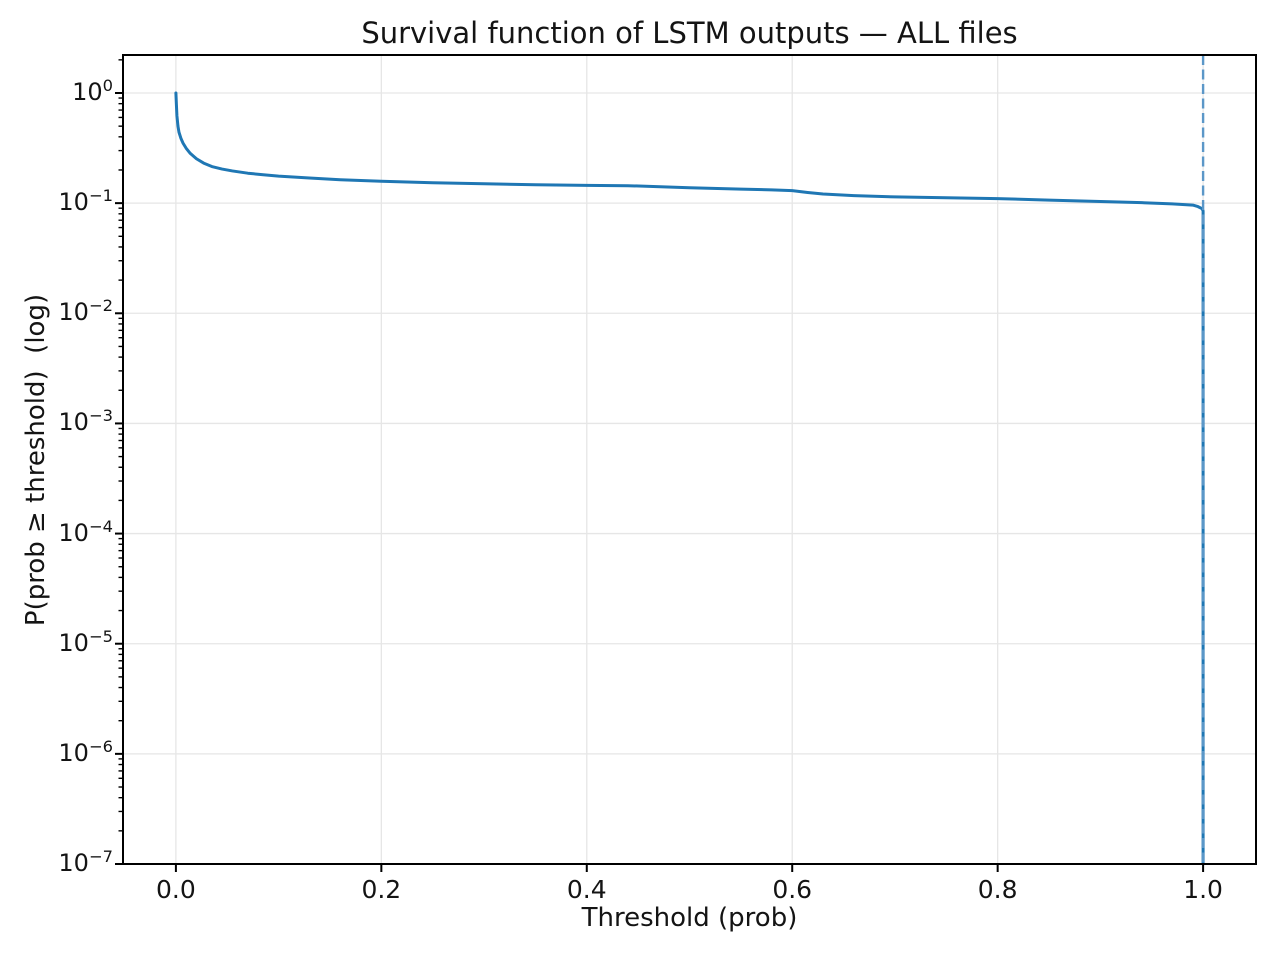  I want to click on y-tick-label: 10⁻⁷, so click(85, 862).